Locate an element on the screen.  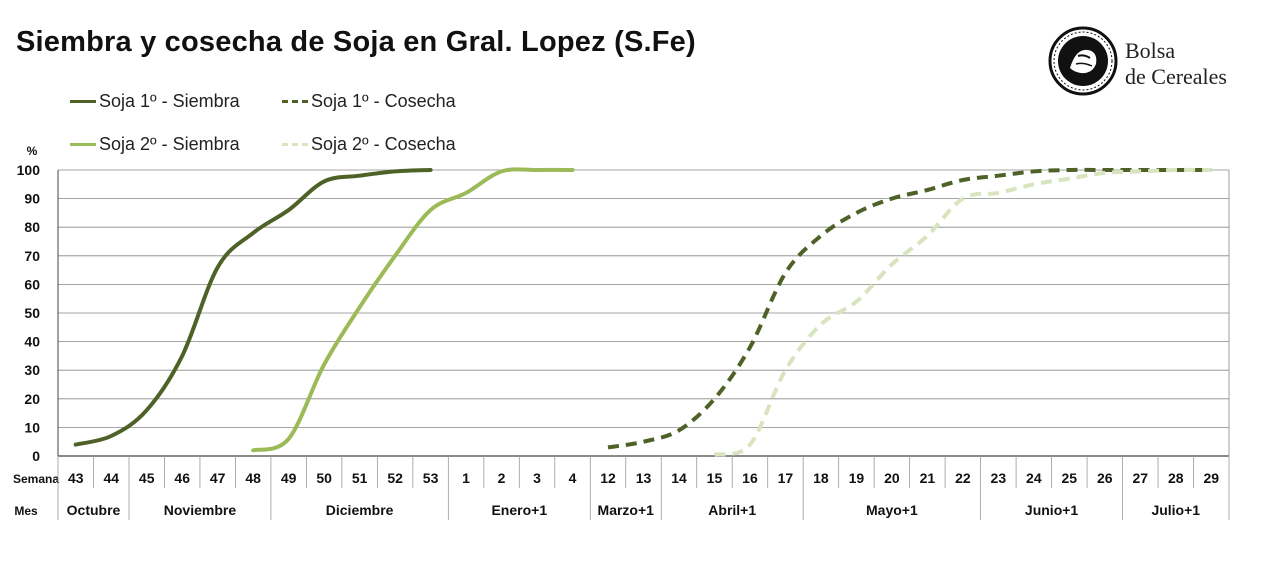
logo-seal-icon is located at coordinates (1083, 61).